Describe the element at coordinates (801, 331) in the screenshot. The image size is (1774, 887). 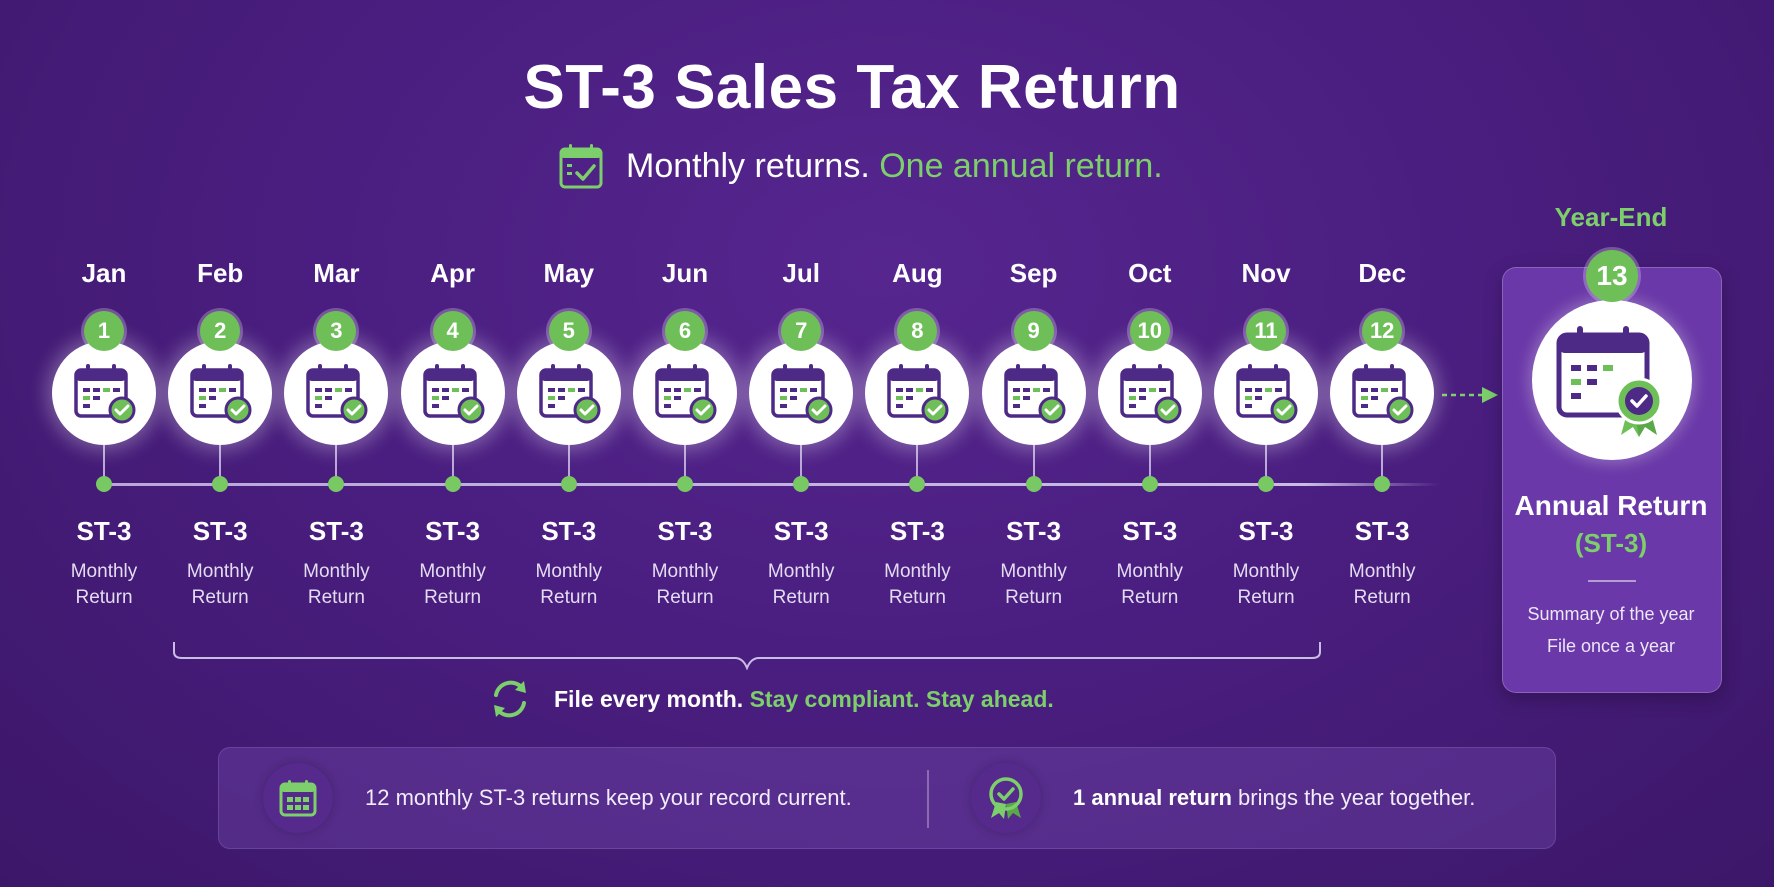
I see `step-badge: 7` at that location.